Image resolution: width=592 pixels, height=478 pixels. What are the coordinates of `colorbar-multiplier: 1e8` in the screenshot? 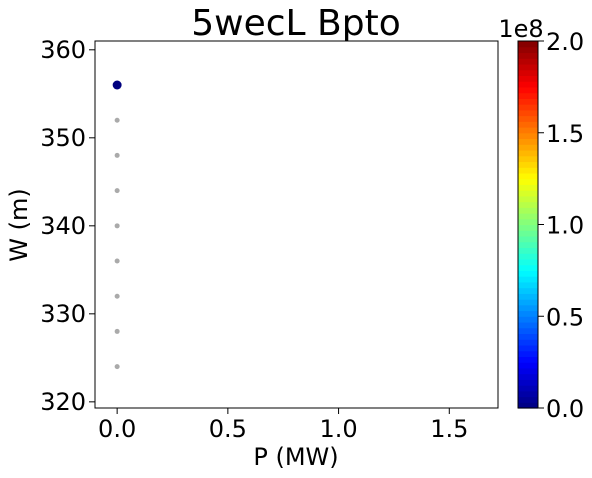 It's located at (520, 29).